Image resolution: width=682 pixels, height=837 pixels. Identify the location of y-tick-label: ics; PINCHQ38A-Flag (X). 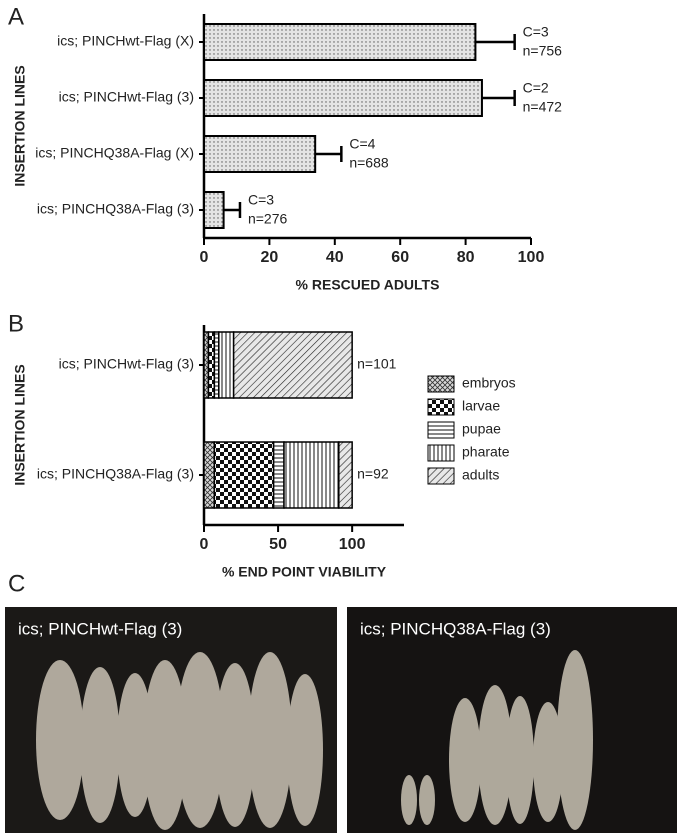
(114, 153).